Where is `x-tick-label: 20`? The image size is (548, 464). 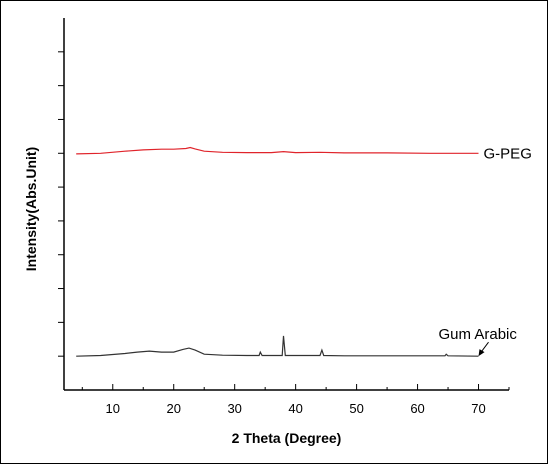
x-tick-label: 20 is located at coordinates (173, 408).